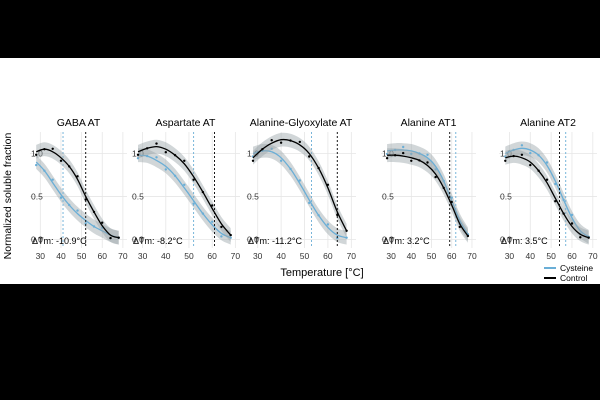 The width and height of the screenshot is (600, 400). I want to click on panel-1: GABA AT 0.0 0.5 1.0 30 40 50 60 70 ΔTm: -10.9°C, so click(79, 189).